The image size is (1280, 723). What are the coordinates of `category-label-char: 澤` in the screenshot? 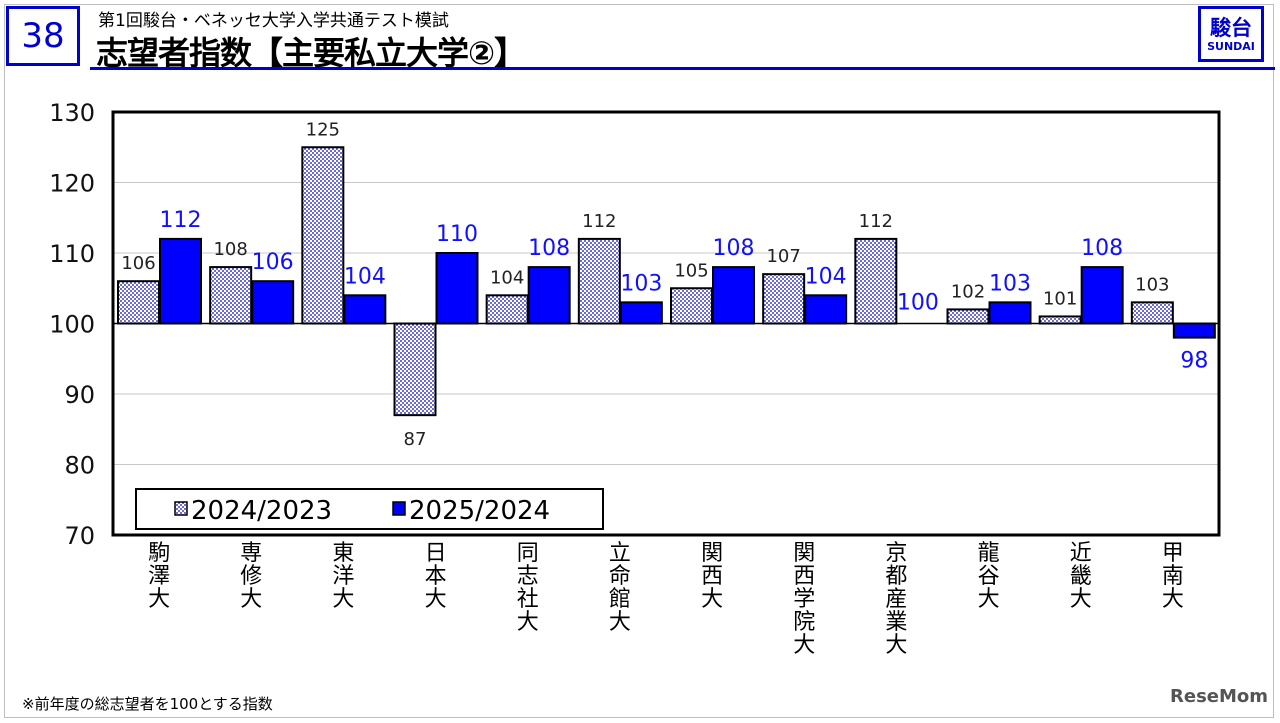 It's located at (159, 576).